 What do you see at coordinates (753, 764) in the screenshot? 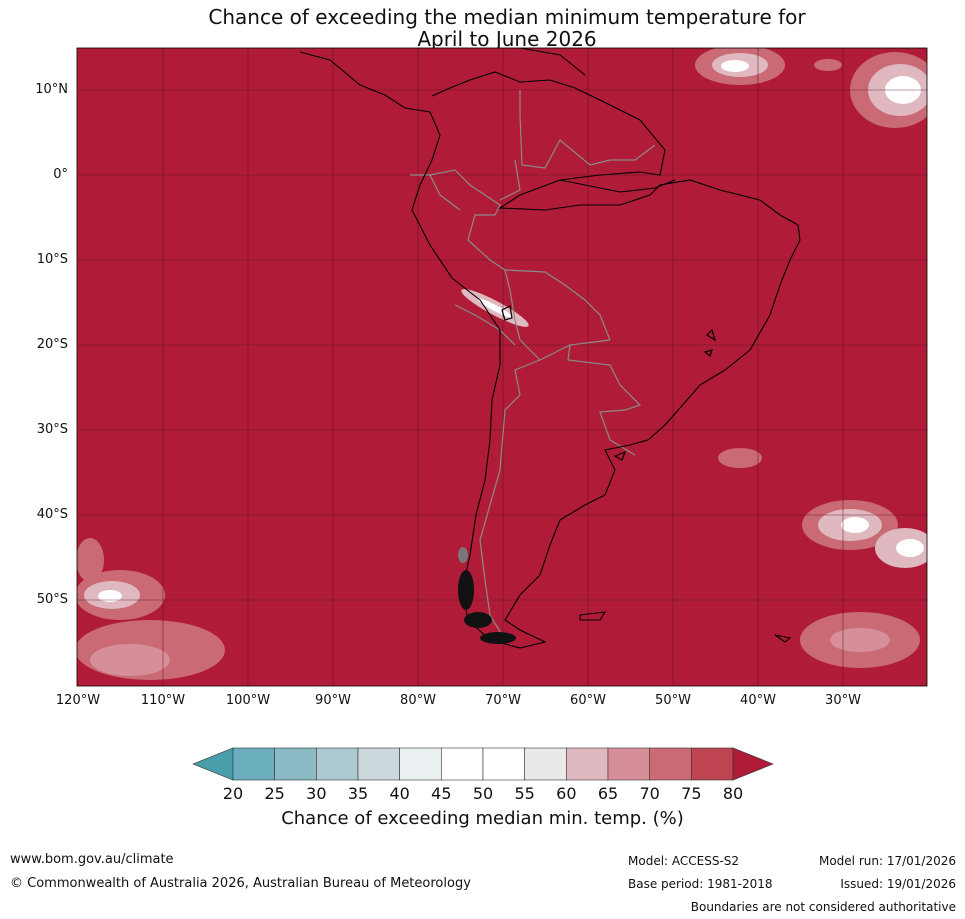
I see `colorbar-extend-high` at bounding box center [753, 764].